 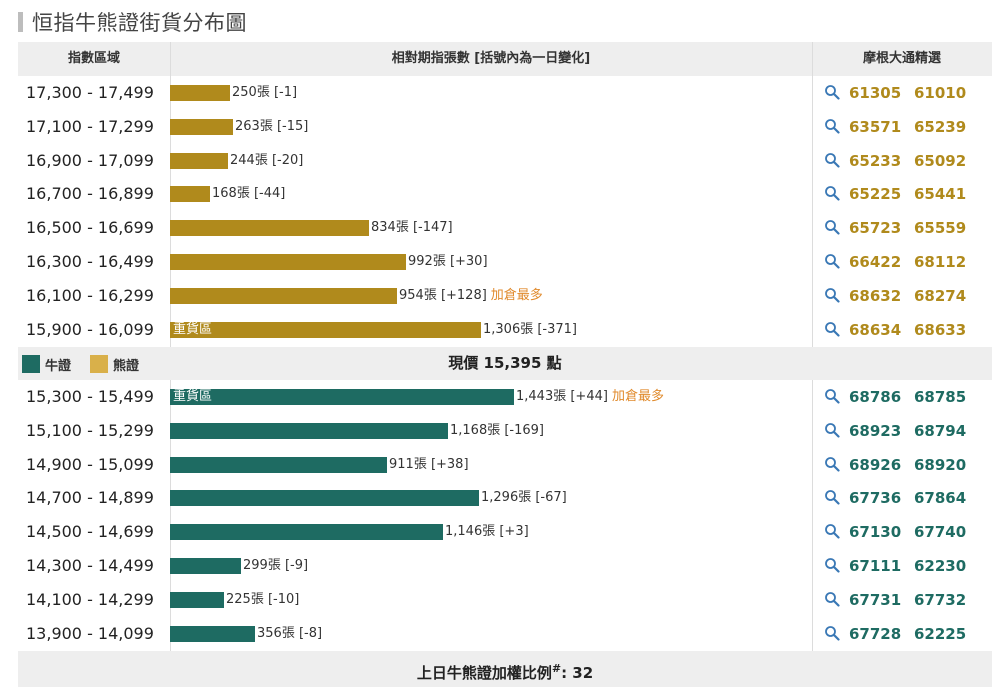 What do you see at coordinates (875, 599) in the screenshot?
I see `warrant-code-link: 67731` at bounding box center [875, 599].